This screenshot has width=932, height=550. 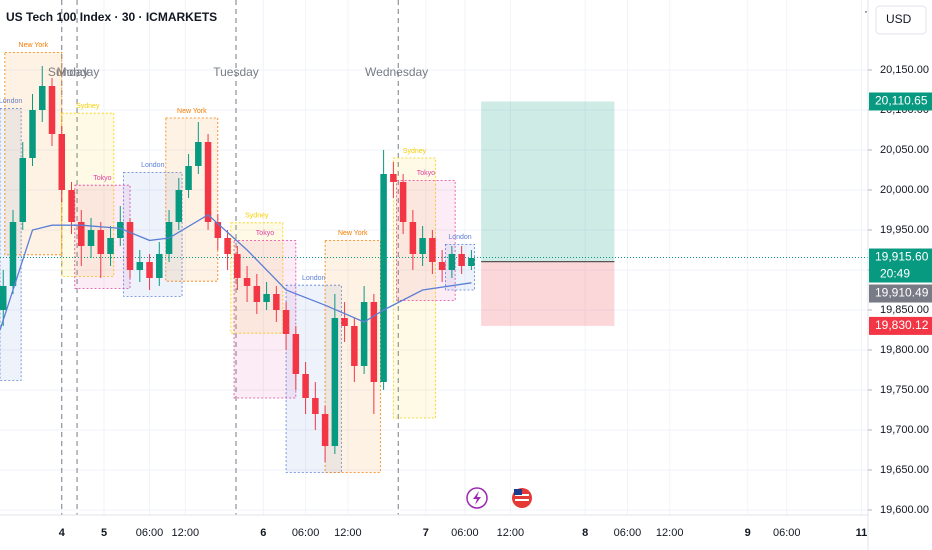 I want to click on target-price-tag-bg, so click(x=900, y=101).